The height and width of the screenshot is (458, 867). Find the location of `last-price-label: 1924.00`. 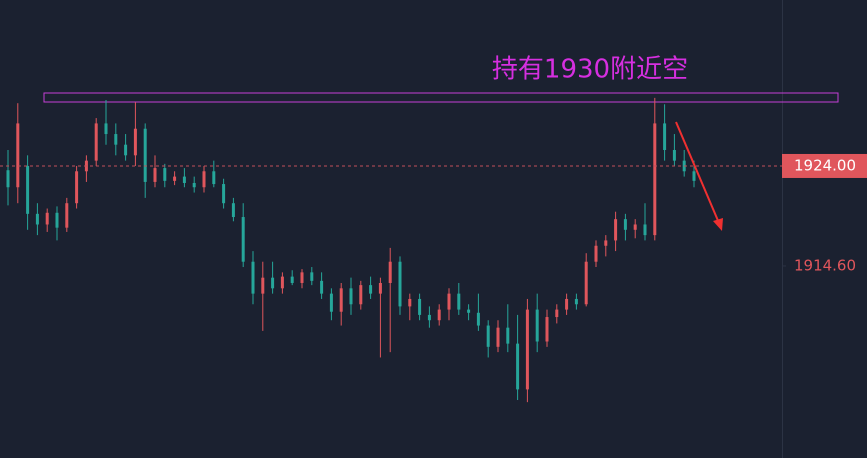

last-price-label: 1924.00 is located at coordinates (825, 165).